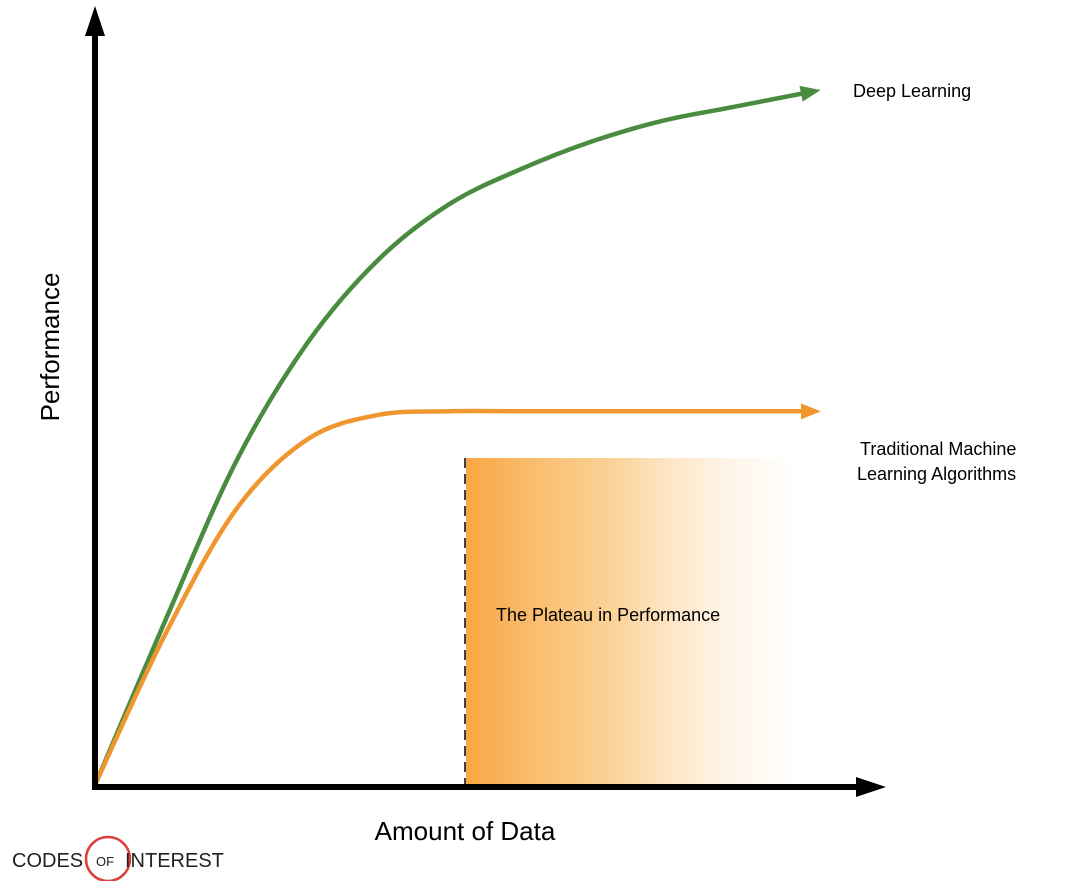 The image size is (1070, 881). Describe the element at coordinates (811, 411) in the screenshot. I see `series-arrow-traditional-ml` at that location.